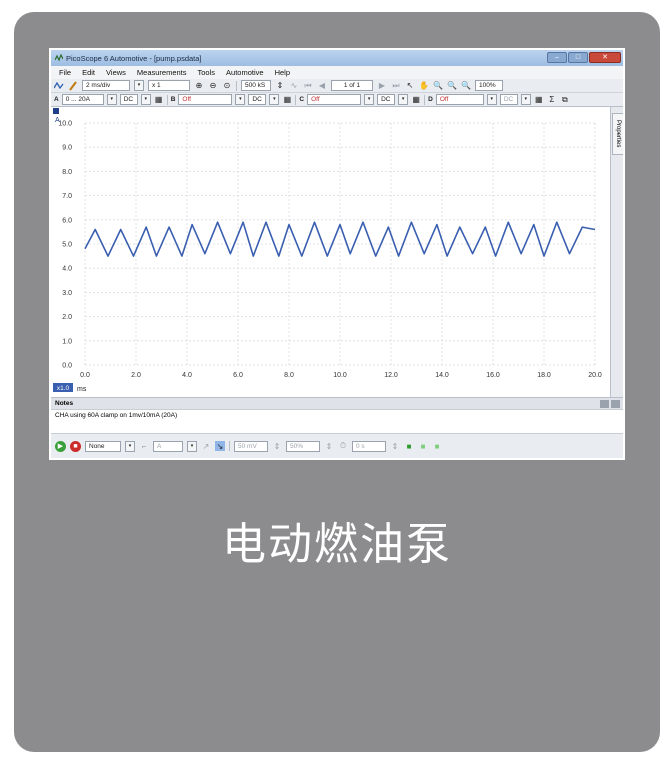 The width and height of the screenshot is (669, 759). What do you see at coordinates (82, 389) in the screenshot?
I see `x-unit-label: ms` at bounding box center [82, 389].